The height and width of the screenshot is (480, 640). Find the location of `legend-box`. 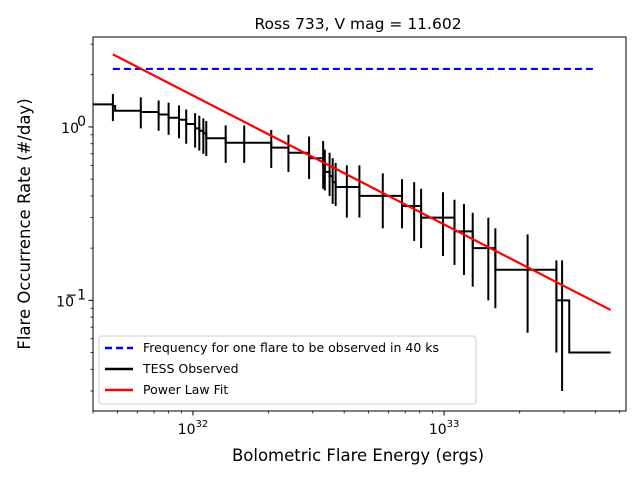

legend-box is located at coordinates (287, 370).